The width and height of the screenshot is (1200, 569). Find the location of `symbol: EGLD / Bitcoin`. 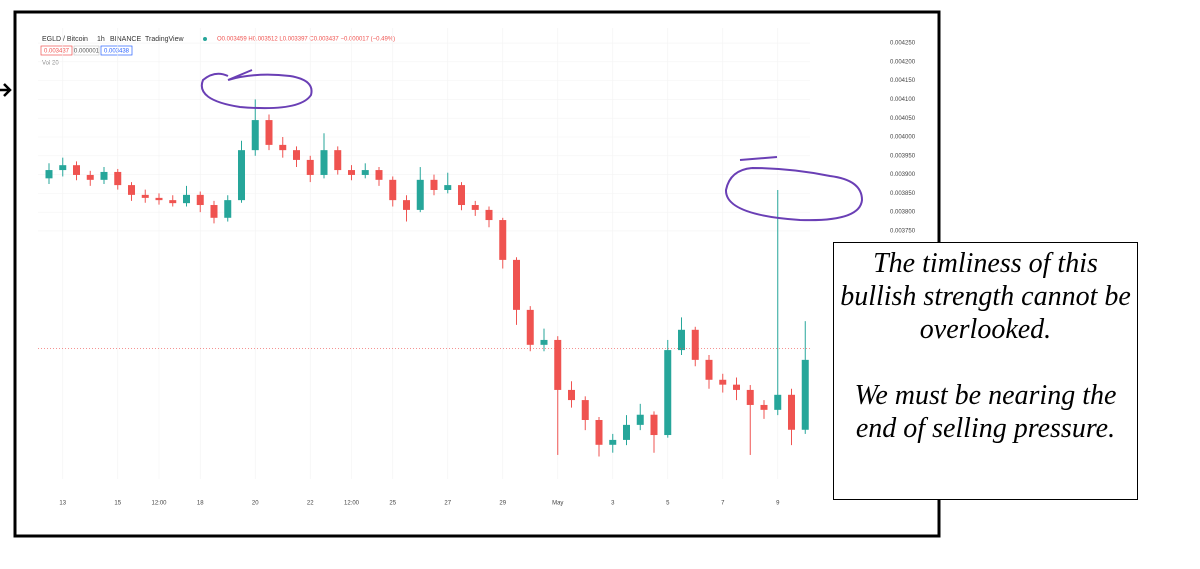

symbol: EGLD / Bitcoin is located at coordinates (65, 39).